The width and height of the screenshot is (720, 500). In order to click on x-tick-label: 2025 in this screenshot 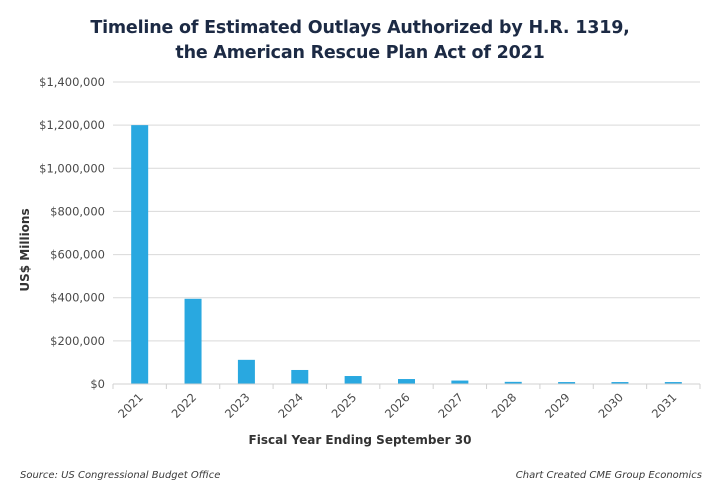, I will do `click(344, 405)`.